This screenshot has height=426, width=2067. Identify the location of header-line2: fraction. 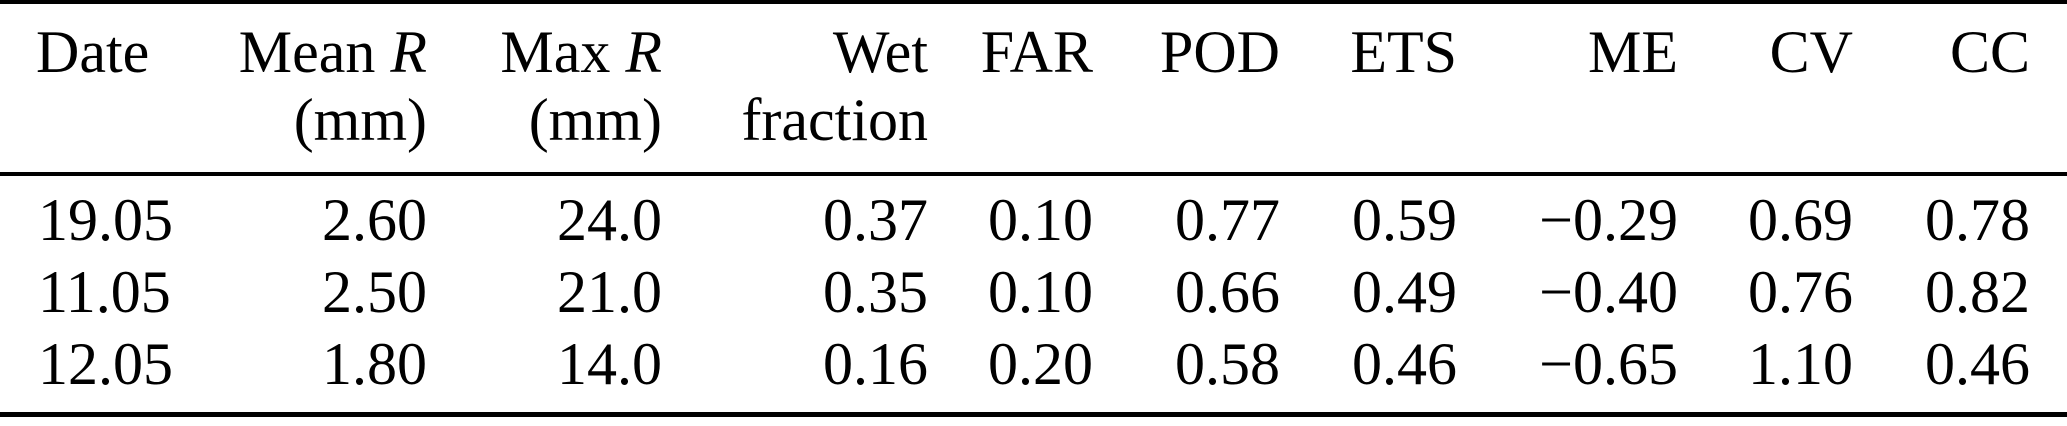
(834, 120).